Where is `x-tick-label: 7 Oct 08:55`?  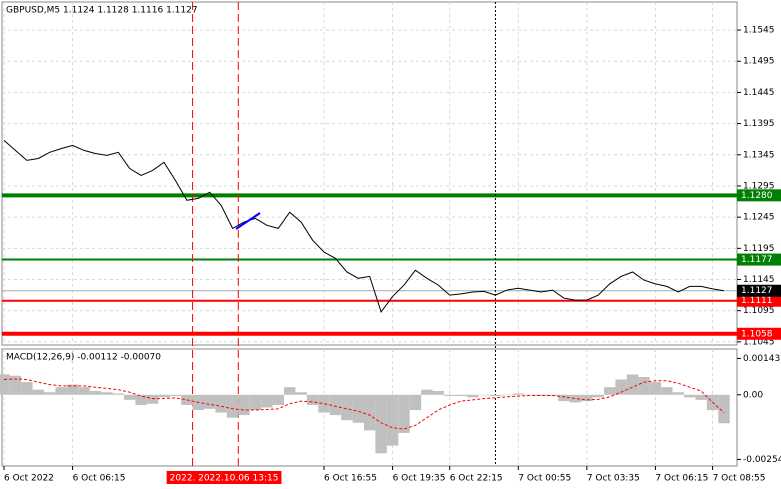 x-tick-label: 7 Oct 08:55 is located at coordinates (739, 479).